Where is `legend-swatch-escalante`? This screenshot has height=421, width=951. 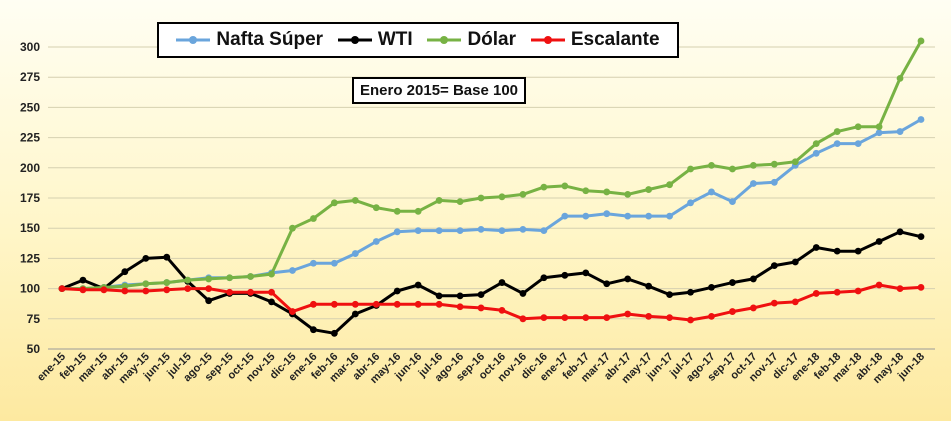 legend-swatch-escalante is located at coordinates (547, 40).